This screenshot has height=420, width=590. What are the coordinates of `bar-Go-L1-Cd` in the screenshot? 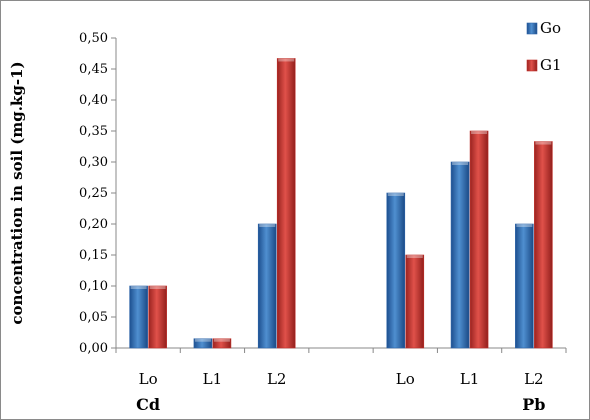 It's located at (203, 343).